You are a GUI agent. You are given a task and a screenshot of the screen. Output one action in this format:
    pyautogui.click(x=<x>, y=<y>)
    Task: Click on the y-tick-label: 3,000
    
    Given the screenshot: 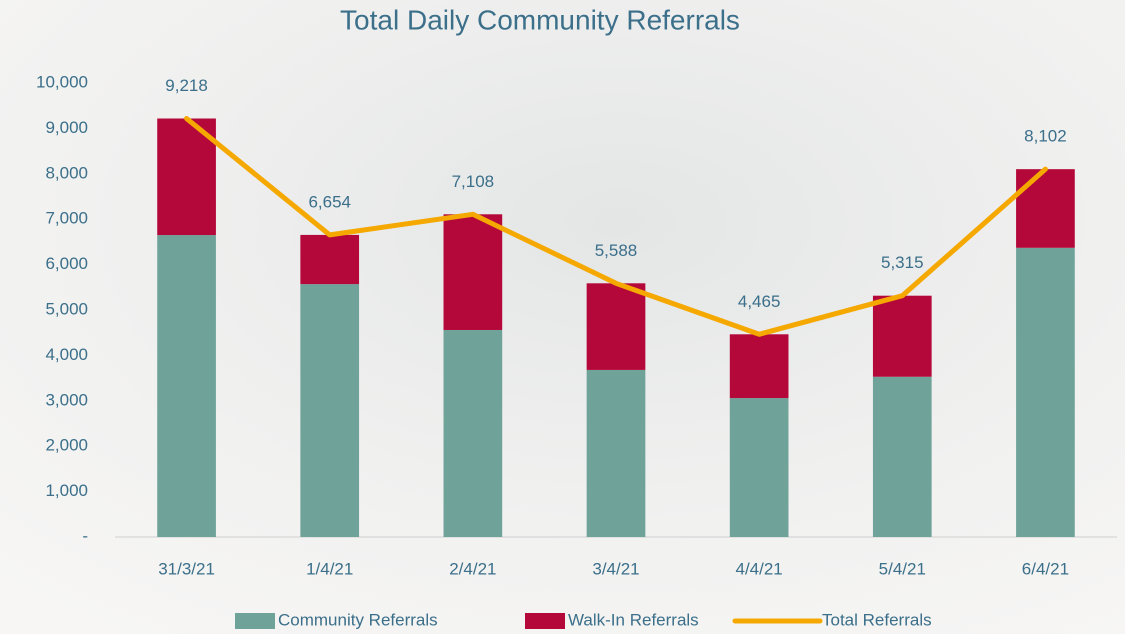 What is the action you would take?
    pyautogui.click(x=66, y=399)
    